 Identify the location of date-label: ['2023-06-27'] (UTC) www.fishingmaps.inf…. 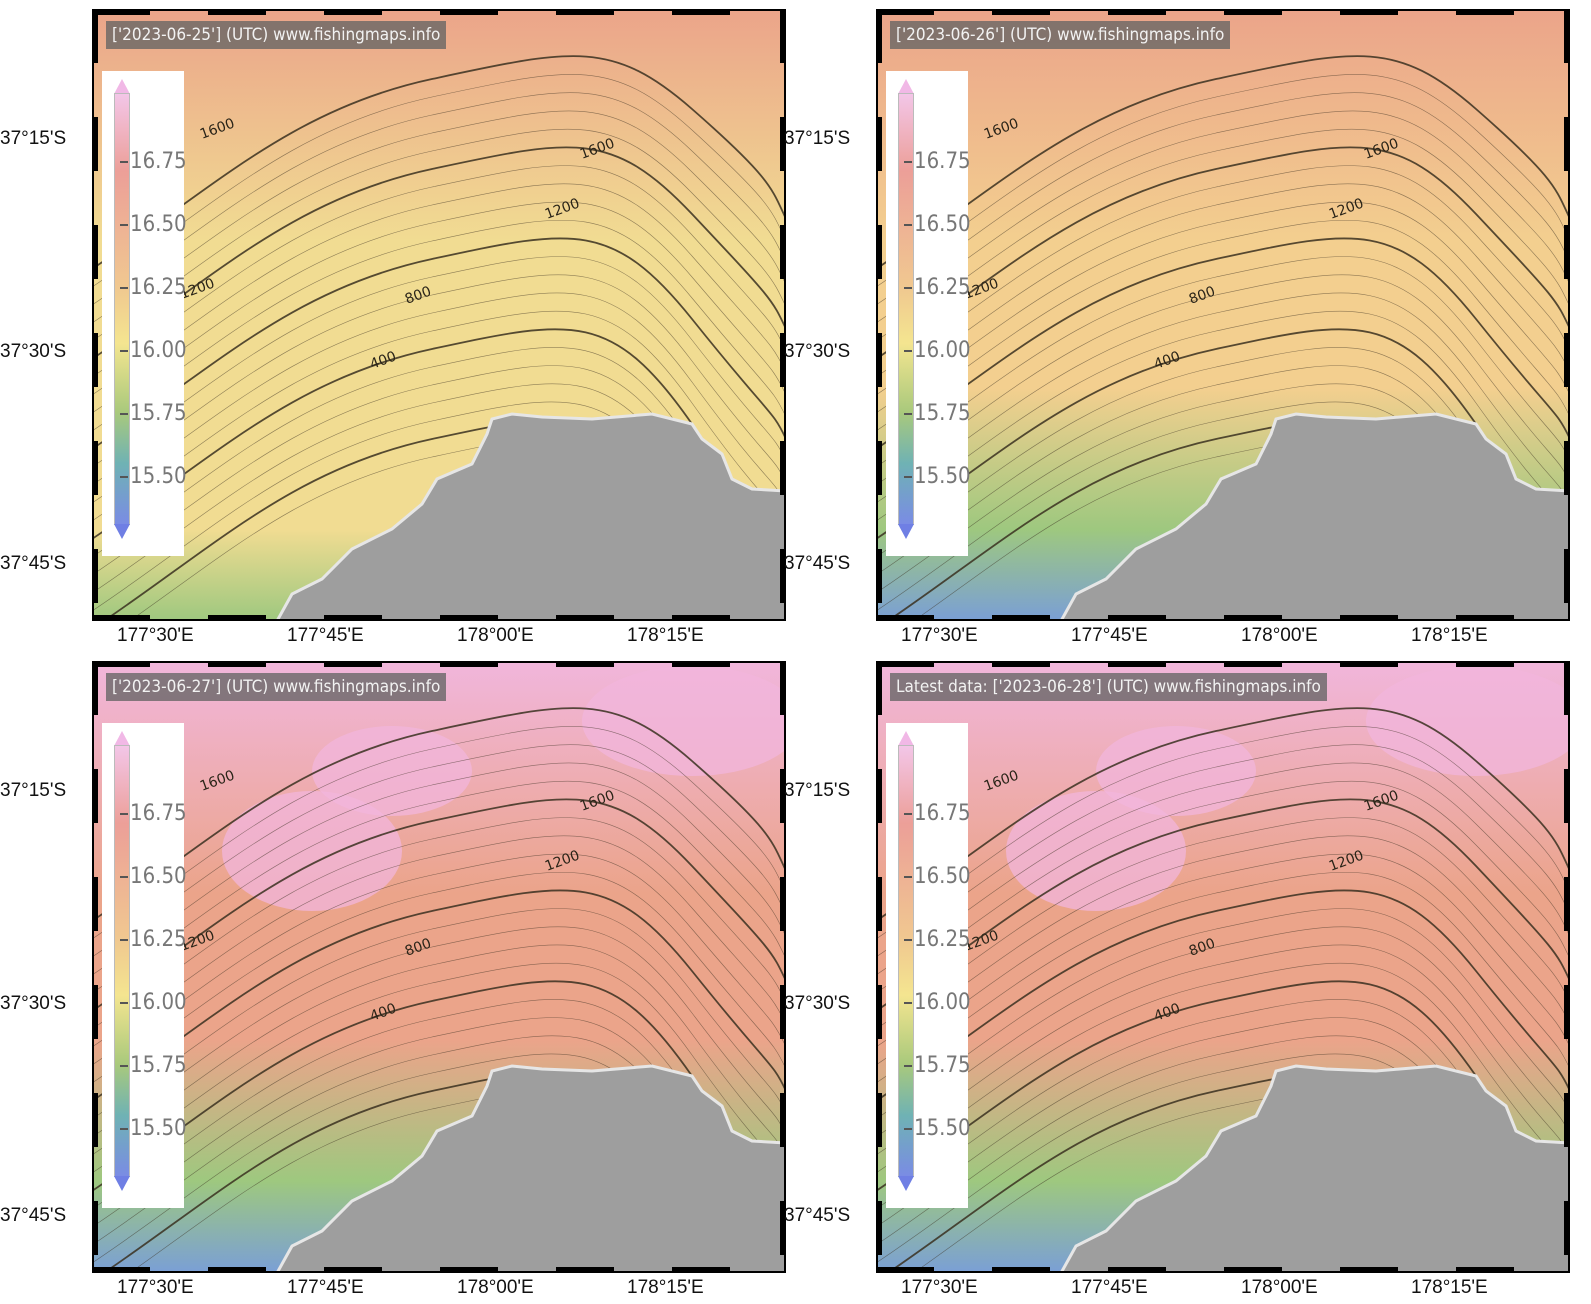
(276, 687).